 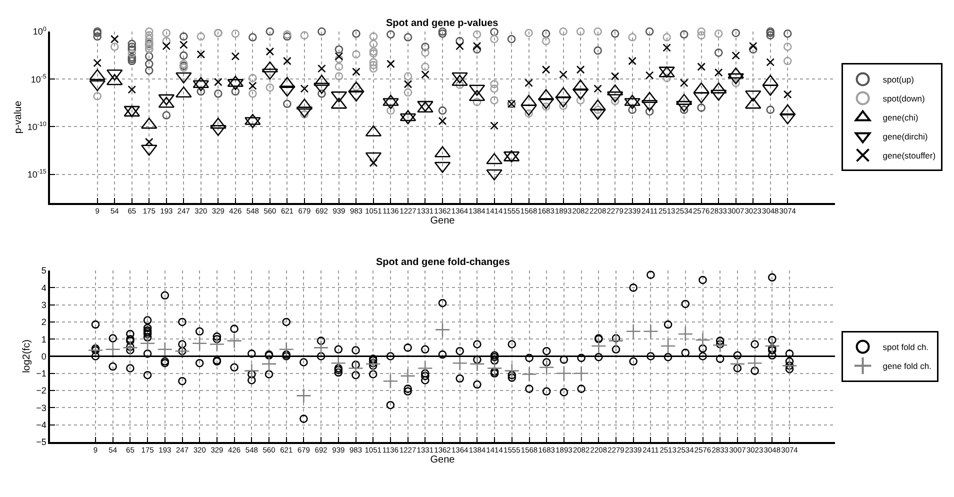 I want to click on y-tick-label: −2, so click(x=41, y=391).